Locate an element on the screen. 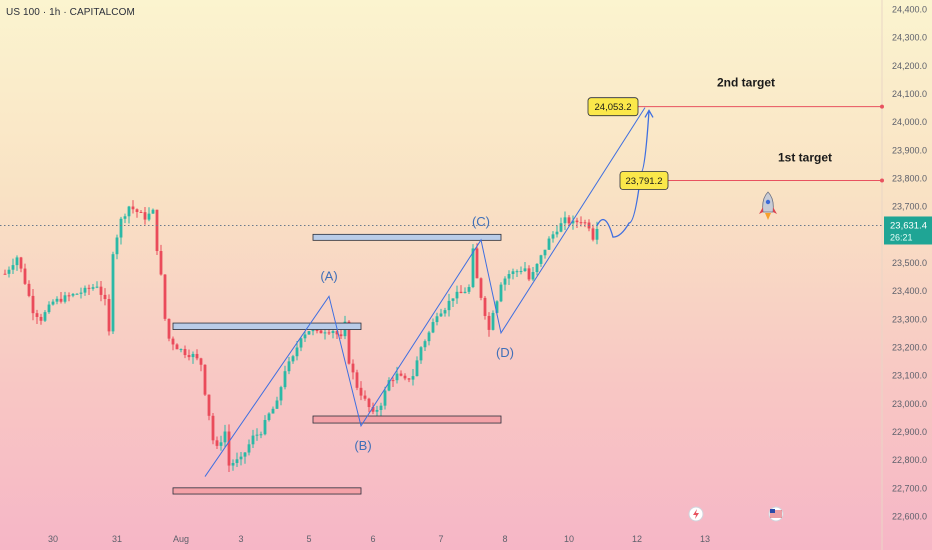  wave-label: (D) is located at coordinates (505, 352).